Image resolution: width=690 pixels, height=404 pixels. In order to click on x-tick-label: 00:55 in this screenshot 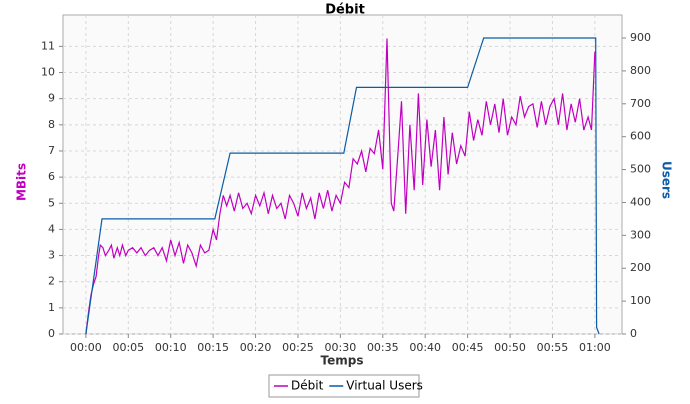, I will do `click(553, 347)`.